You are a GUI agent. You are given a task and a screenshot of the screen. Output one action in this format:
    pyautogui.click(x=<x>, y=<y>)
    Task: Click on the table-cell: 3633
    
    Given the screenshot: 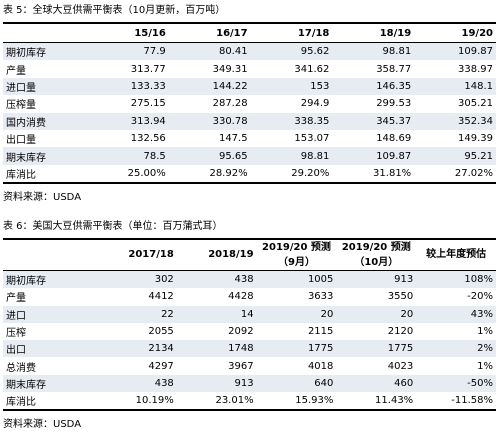 What is the action you would take?
    pyautogui.click(x=296, y=297)
    